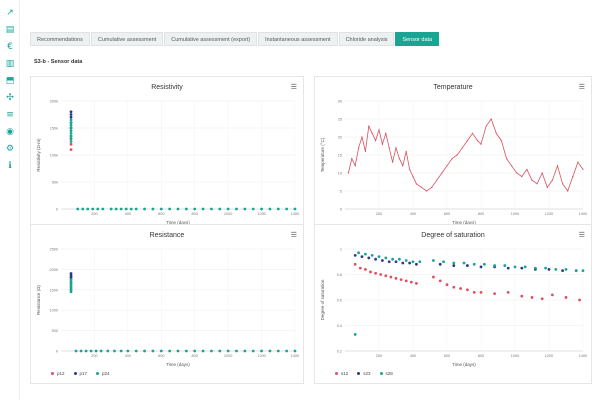 The height and width of the screenshot is (400, 600). Describe the element at coordinates (341, 373) in the screenshot. I see `legend-item: s12` at that location.